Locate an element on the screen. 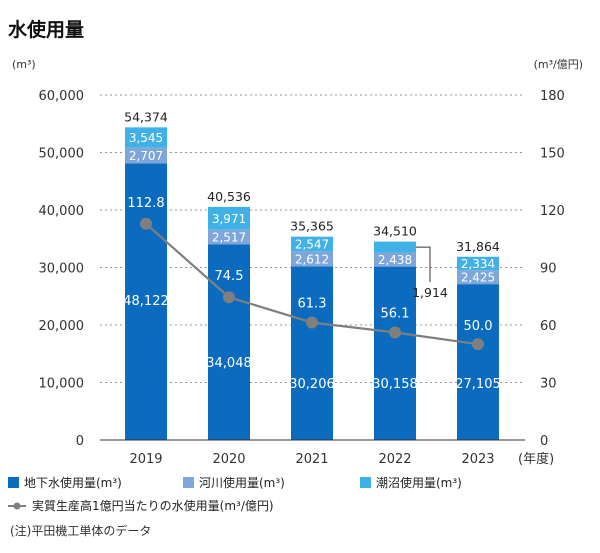 The image size is (600, 553). legend-line-marker is located at coordinates (17, 506).